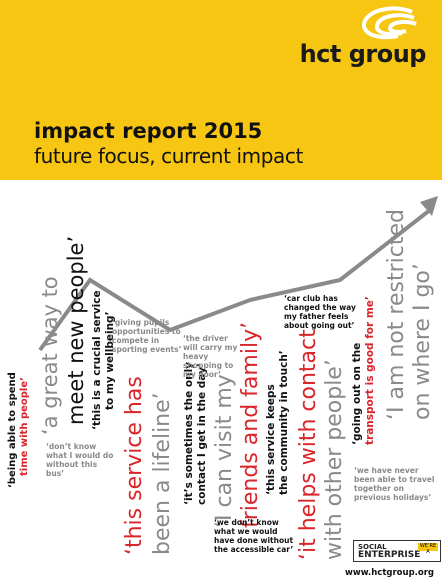  What do you see at coordinates (148, 131) in the screenshot?
I see `report-title: impact report 2015` at bounding box center [148, 131].